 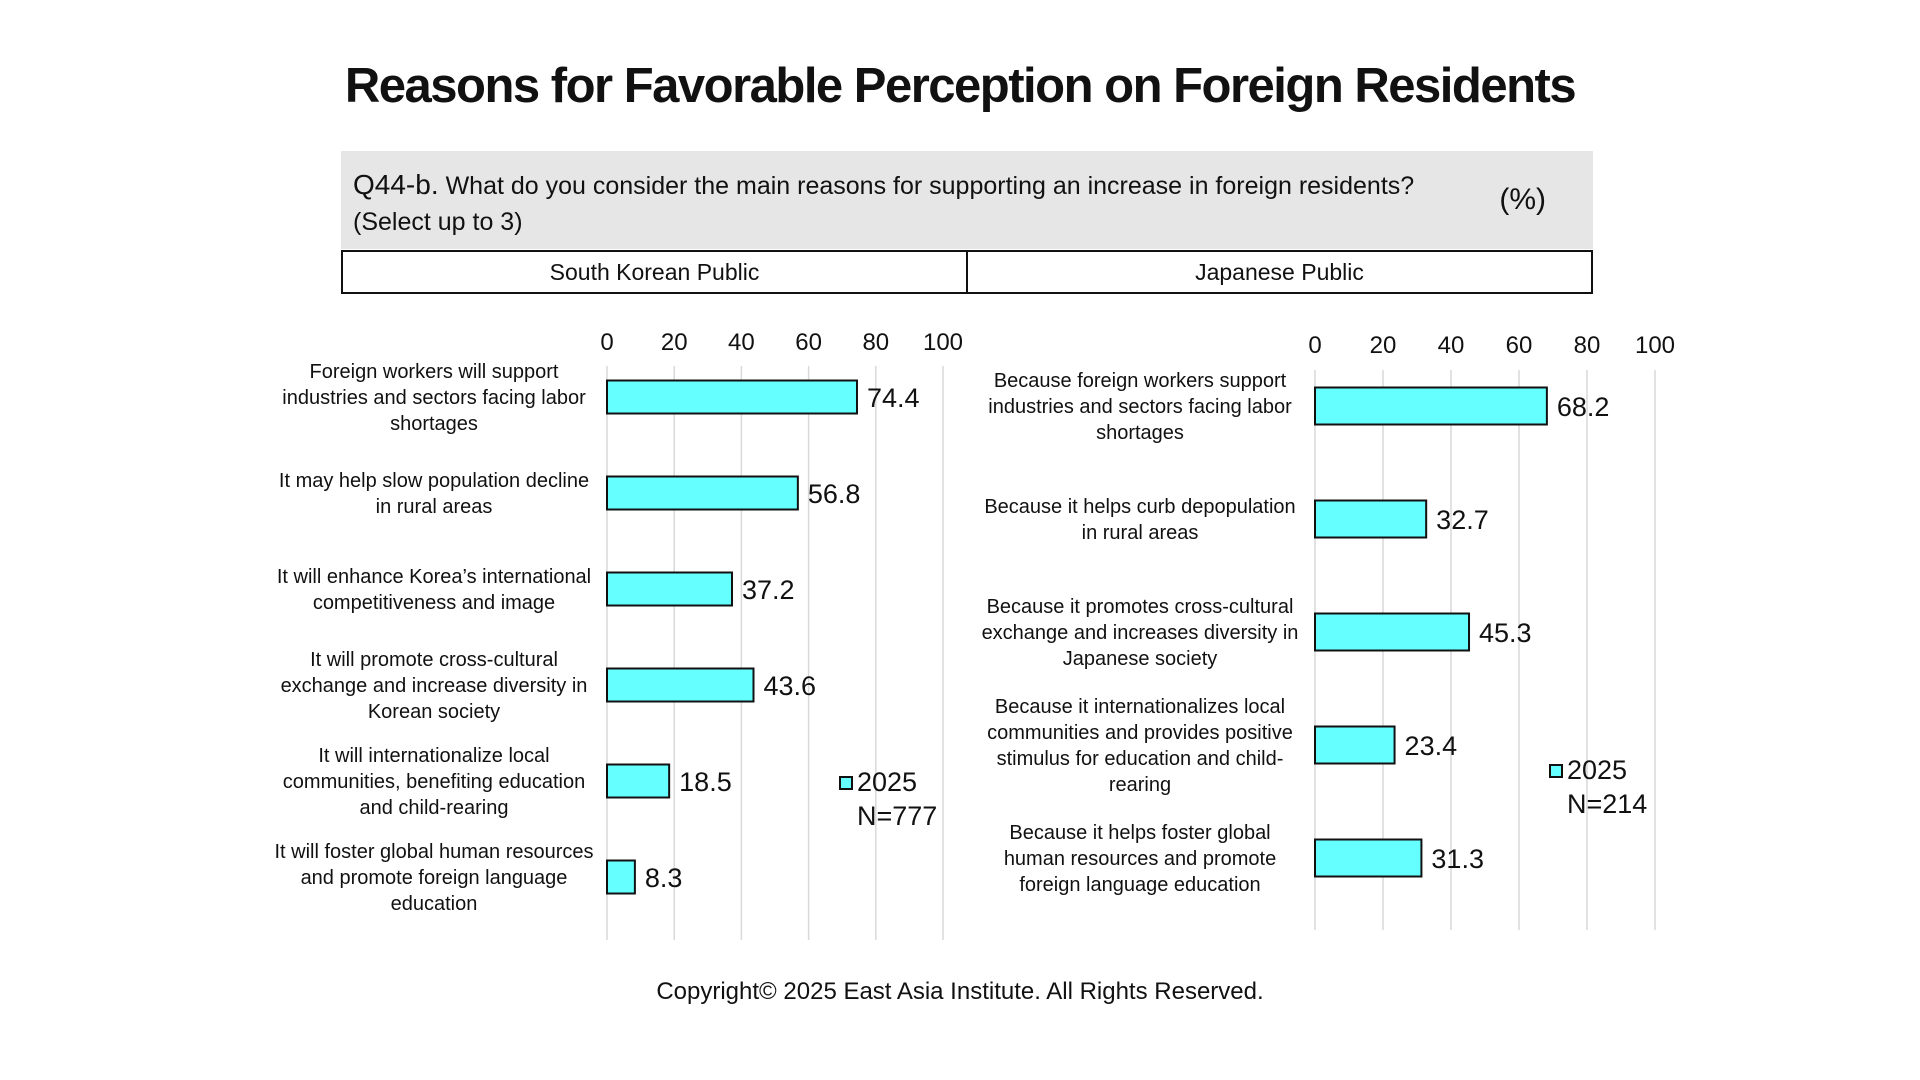 I want to click on category-label-line: and child-rearing, so click(x=434, y=808).